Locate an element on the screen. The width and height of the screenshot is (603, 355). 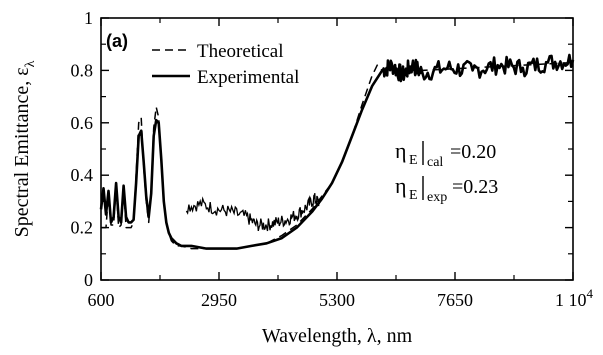
ann-cal-value: =0.20 is located at coordinates (473, 152).